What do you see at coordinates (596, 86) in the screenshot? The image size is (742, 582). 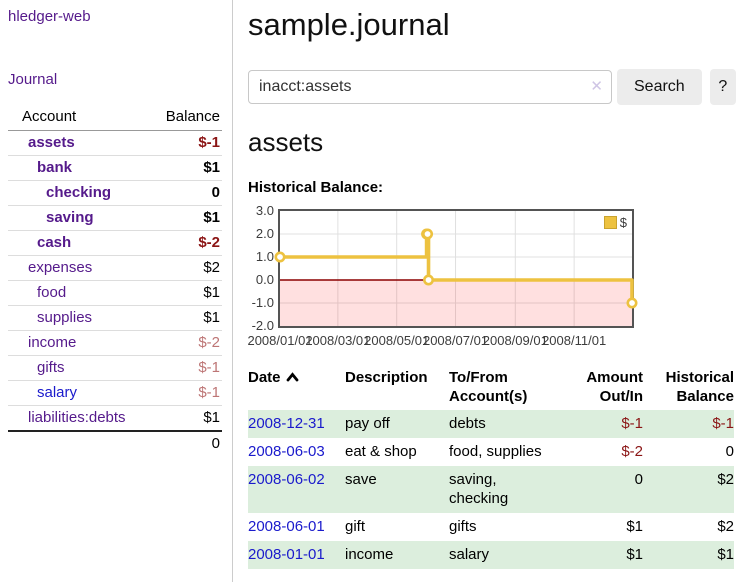 I see `clear-search-icon: ✕` at bounding box center [596, 86].